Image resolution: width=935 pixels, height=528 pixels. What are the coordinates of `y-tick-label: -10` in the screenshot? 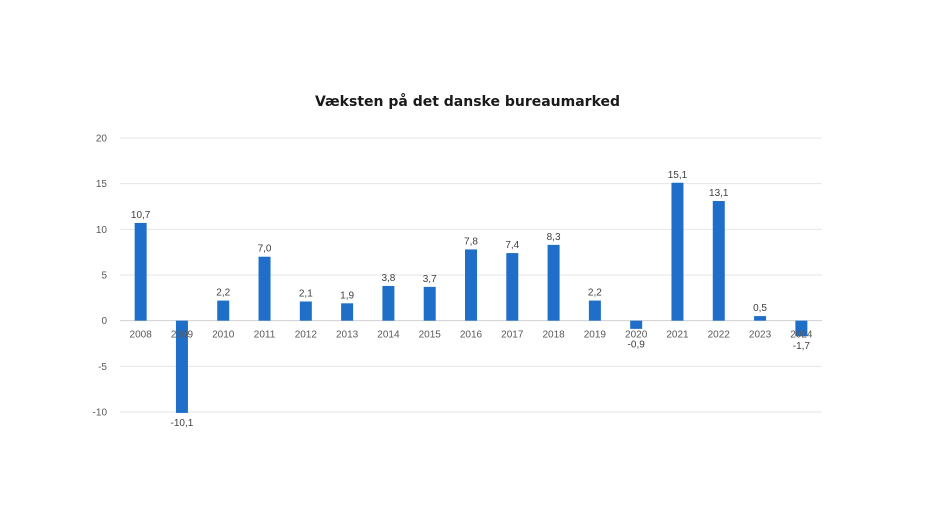 It's located at (100, 413).